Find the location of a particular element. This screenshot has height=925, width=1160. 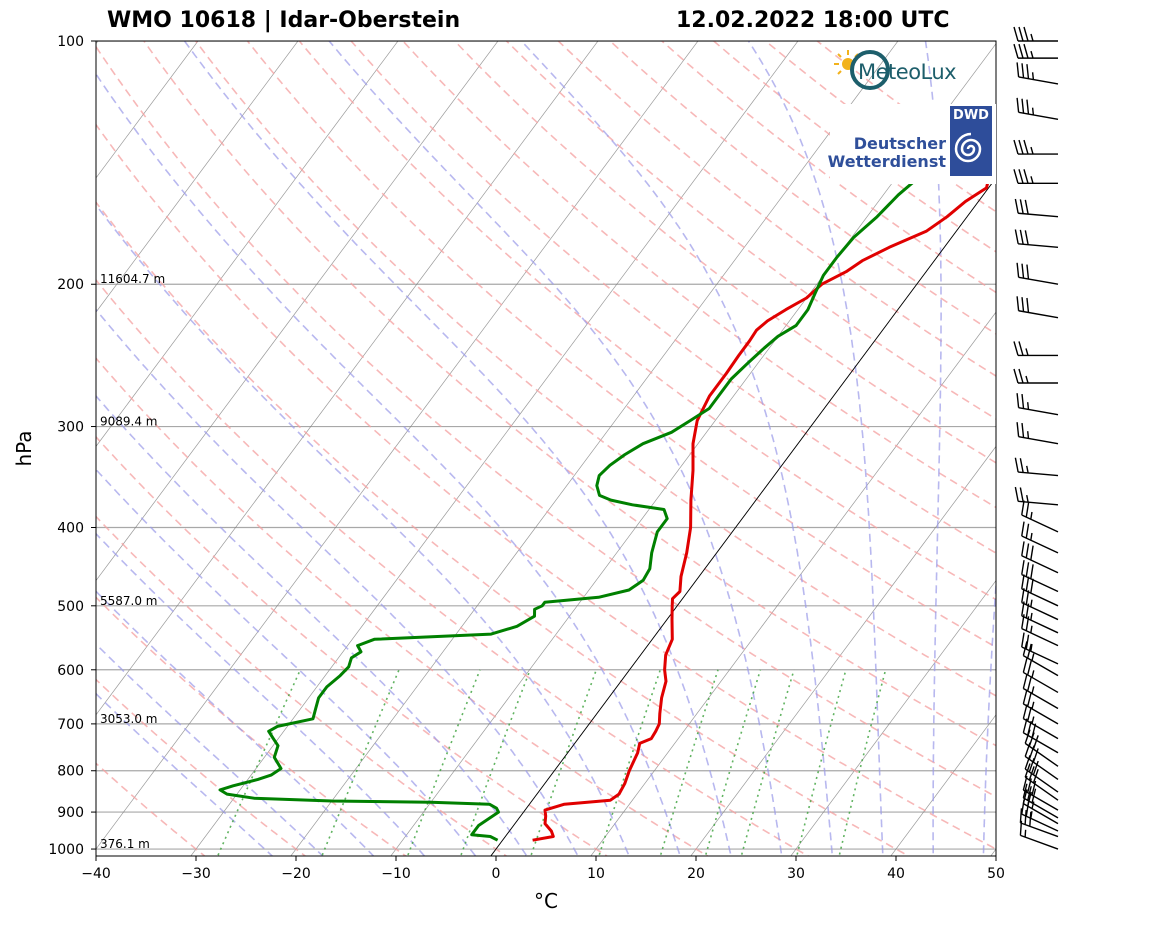

x-tick-label: 50 is located at coordinates (996, 874).